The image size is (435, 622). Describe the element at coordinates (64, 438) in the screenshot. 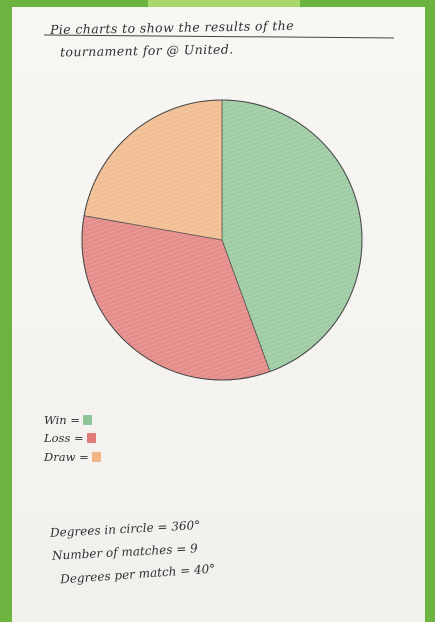

I see `legend-label-loss: Loss =` at that location.